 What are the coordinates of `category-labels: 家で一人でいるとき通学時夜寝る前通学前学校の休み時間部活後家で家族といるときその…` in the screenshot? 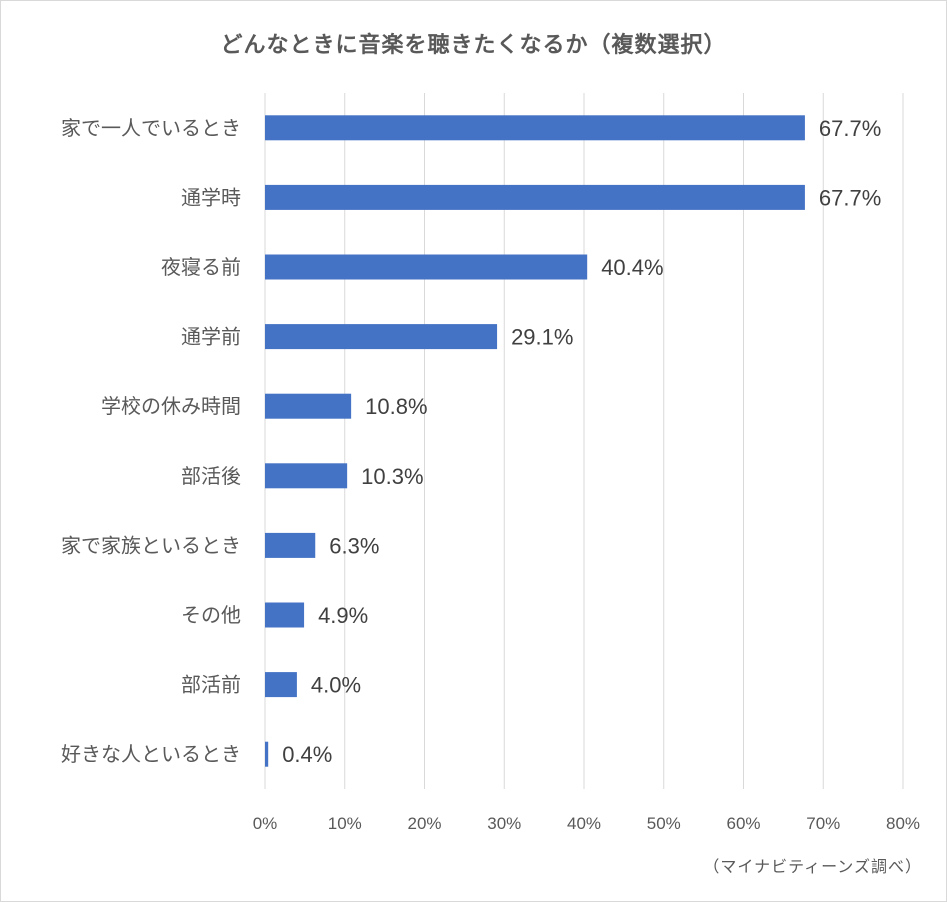 It's located at (151, 441).